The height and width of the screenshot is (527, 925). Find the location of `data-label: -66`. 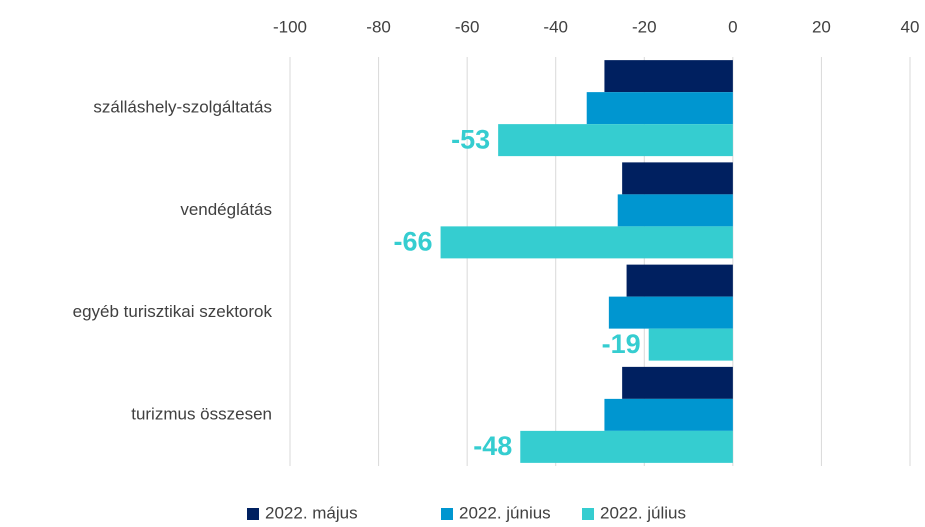

data-label: -66 is located at coordinates (413, 242).